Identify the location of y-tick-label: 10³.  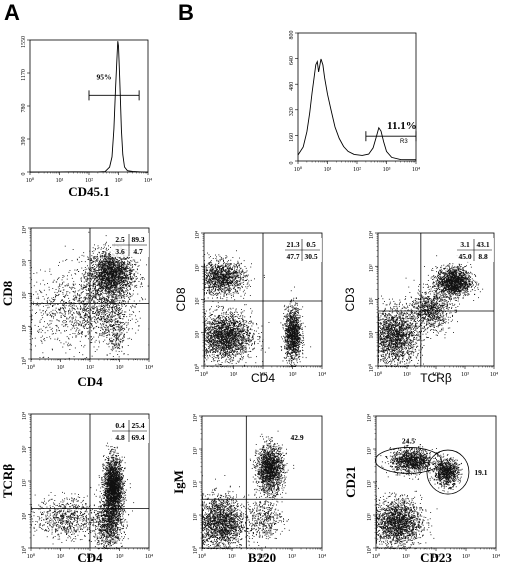
(198, 268).